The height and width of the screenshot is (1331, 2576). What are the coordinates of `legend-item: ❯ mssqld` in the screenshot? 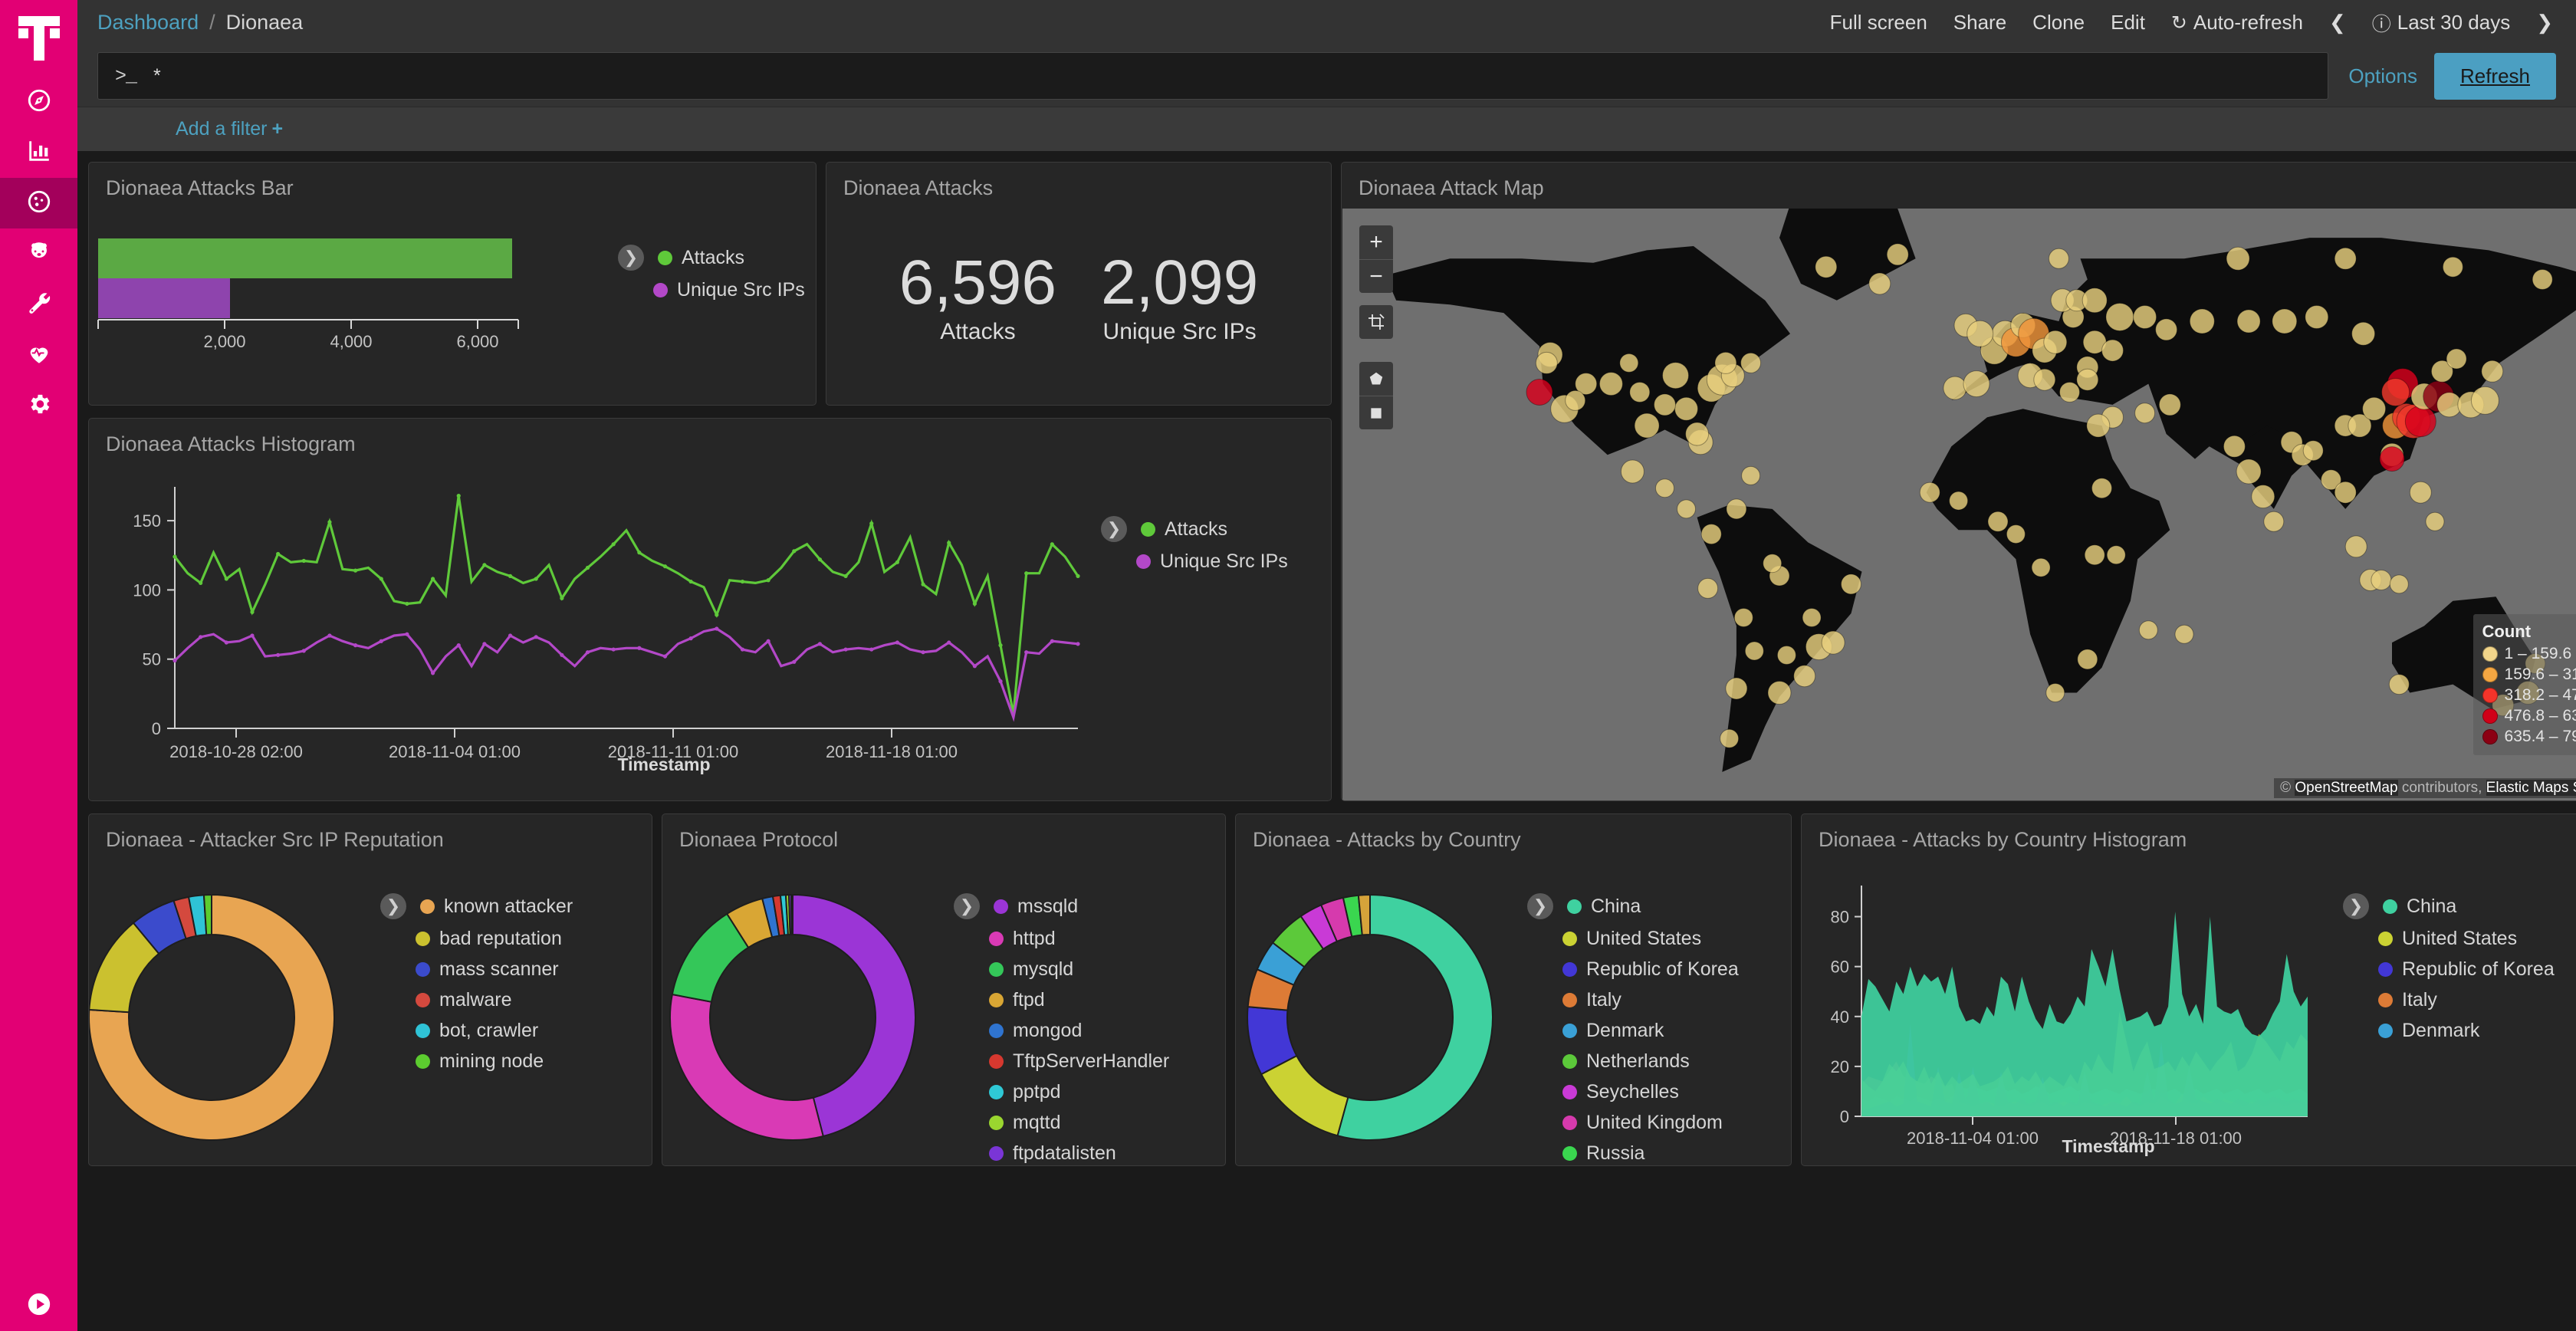 It's located at (1061, 906).